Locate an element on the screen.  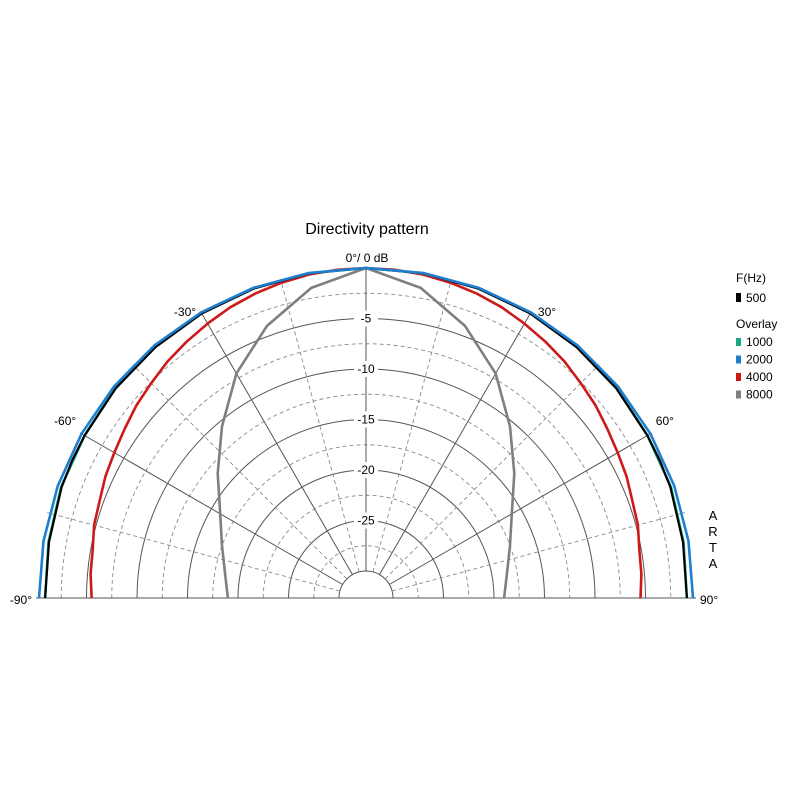
legend-label: 4000 is located at coordinates (759, 377).